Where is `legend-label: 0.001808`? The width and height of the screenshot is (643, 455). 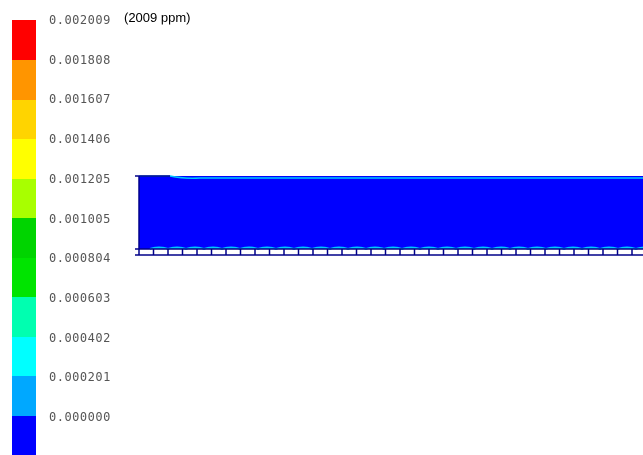
legend-label: 0.001808 is located at coordinates (80, 59).